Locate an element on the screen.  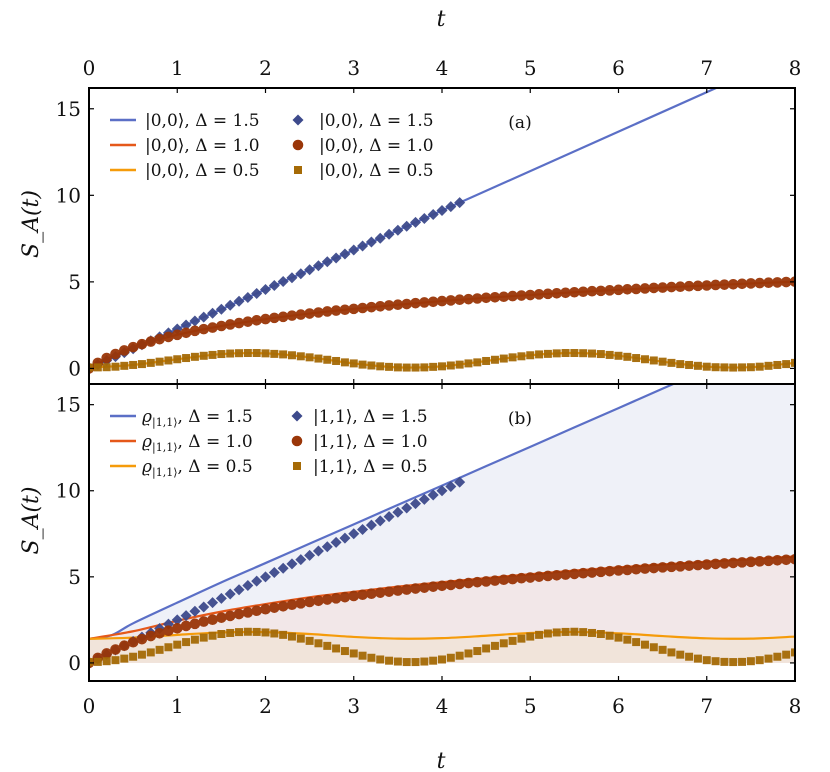
x-tick-label: 7 is located at coordinates (706, 68).